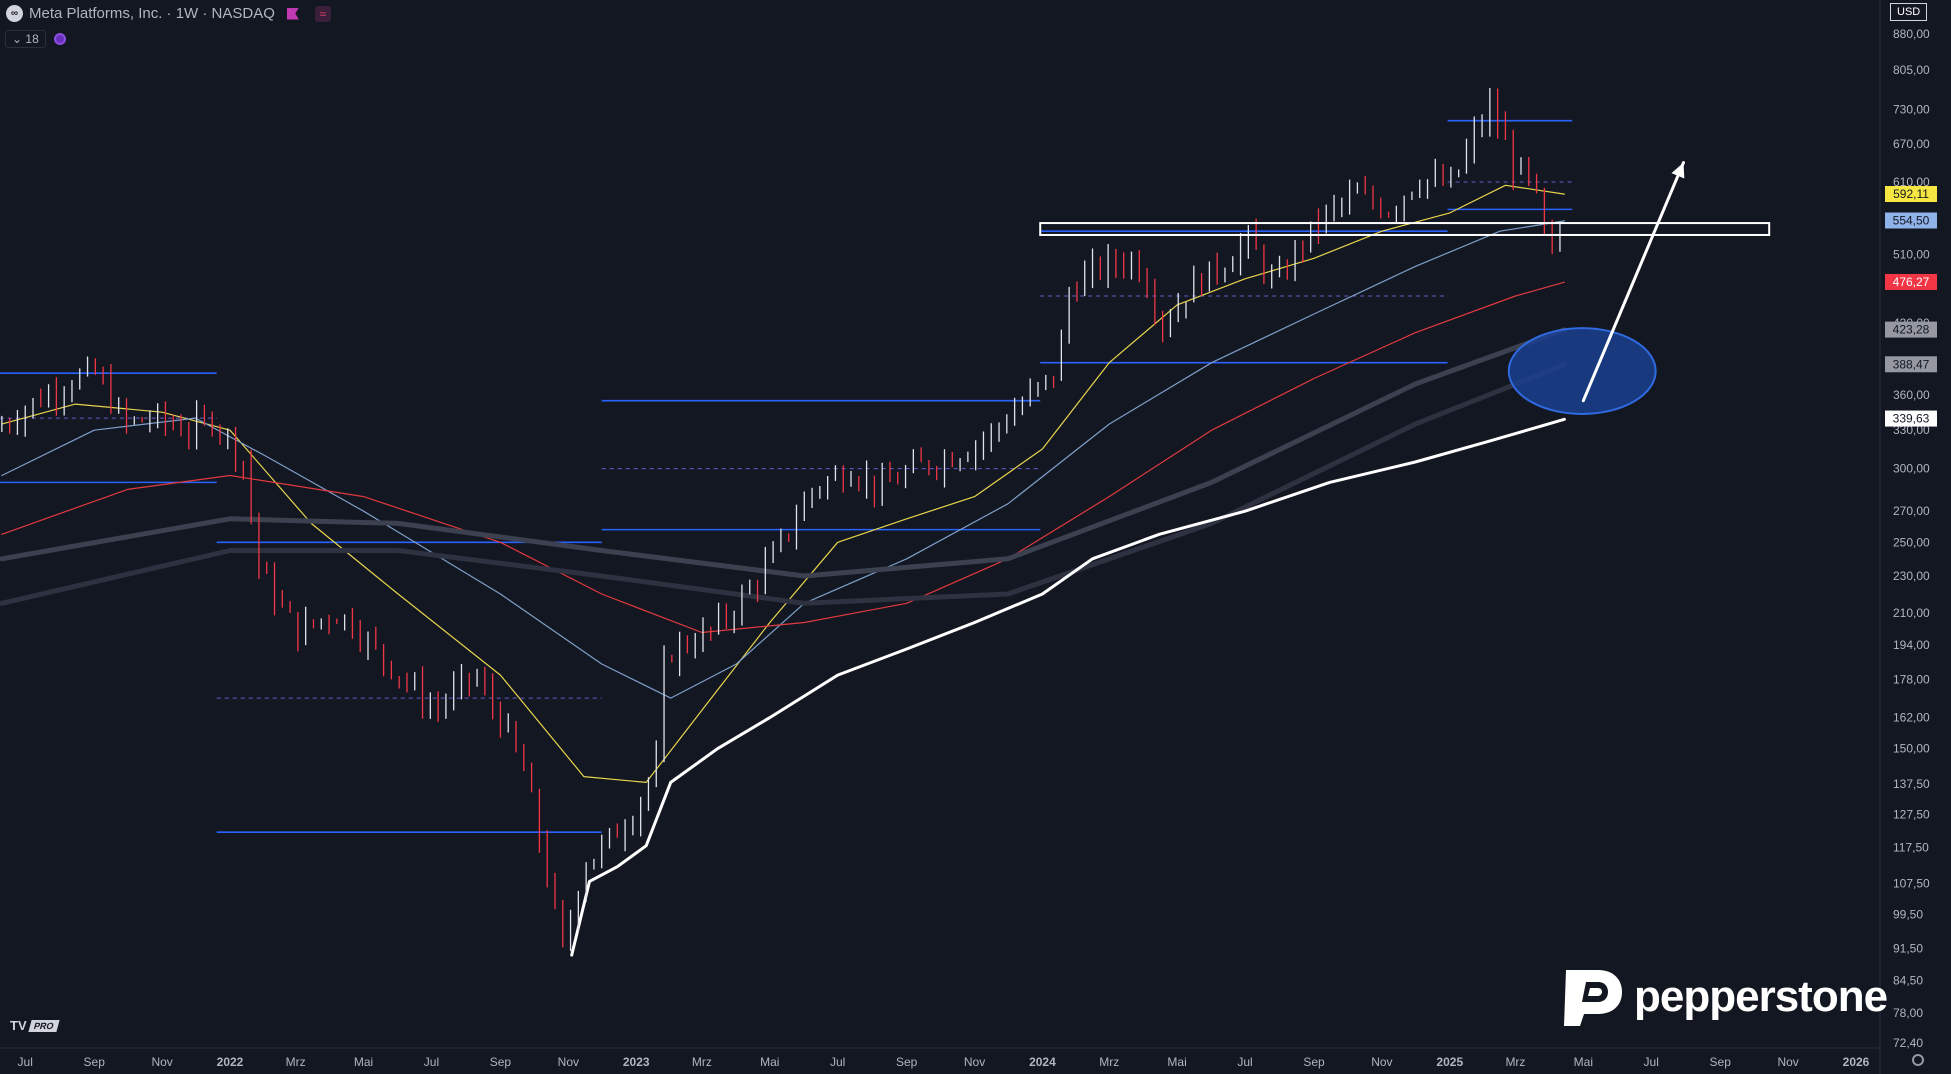 This screenshot has height=1074, width=1951. I want to click on y-tick-label: 880,00, so click(1911, 34).